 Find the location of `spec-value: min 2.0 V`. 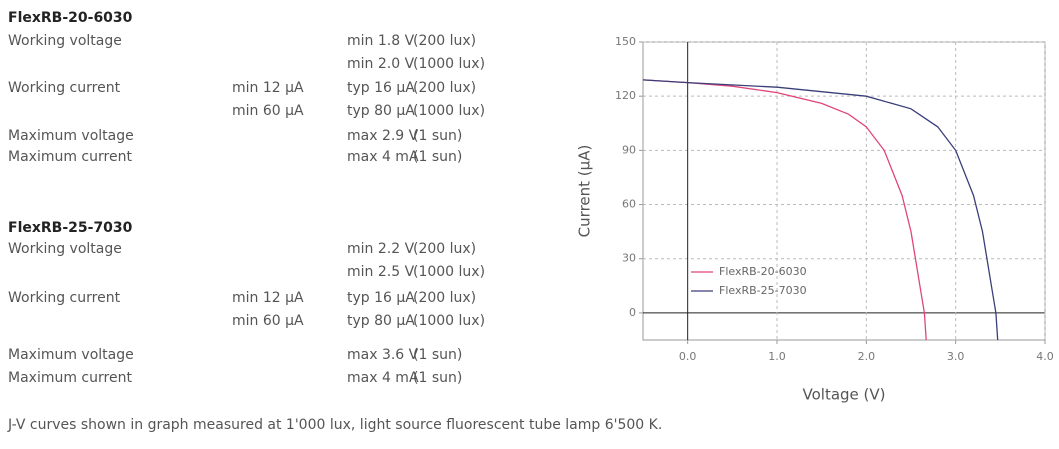

spec-value: min 2.0 V is located at coordinates (381, 64).